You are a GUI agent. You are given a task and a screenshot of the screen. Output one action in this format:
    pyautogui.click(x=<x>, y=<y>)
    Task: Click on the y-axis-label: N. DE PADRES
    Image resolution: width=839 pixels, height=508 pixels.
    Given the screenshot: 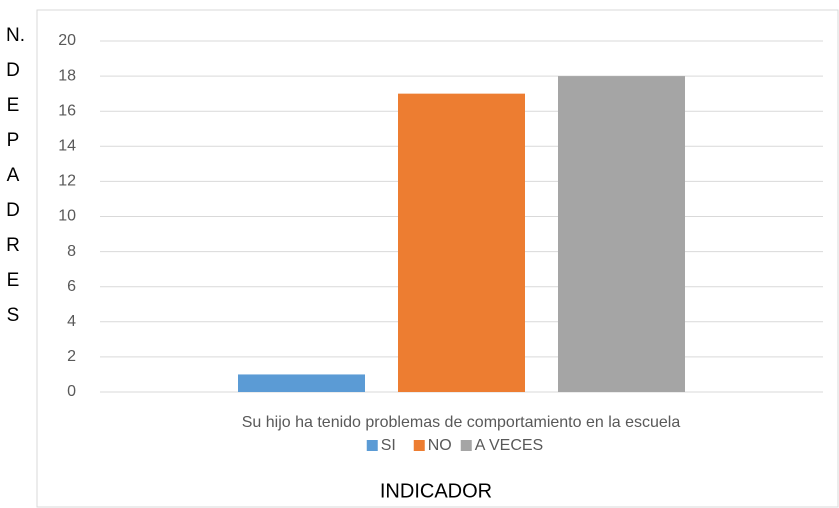 What is the action you would take?
    pyautogui.click(x=18, y=175)
    